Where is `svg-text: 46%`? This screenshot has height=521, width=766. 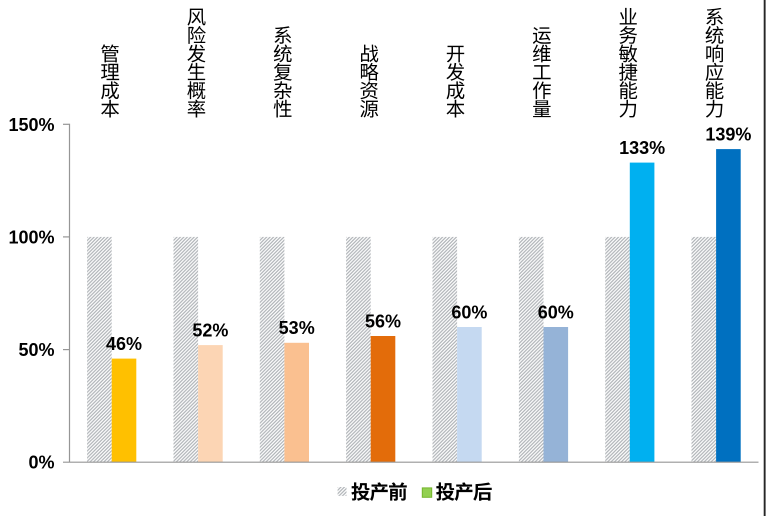
svg-text: 46% is located at coordinates (124, 344).